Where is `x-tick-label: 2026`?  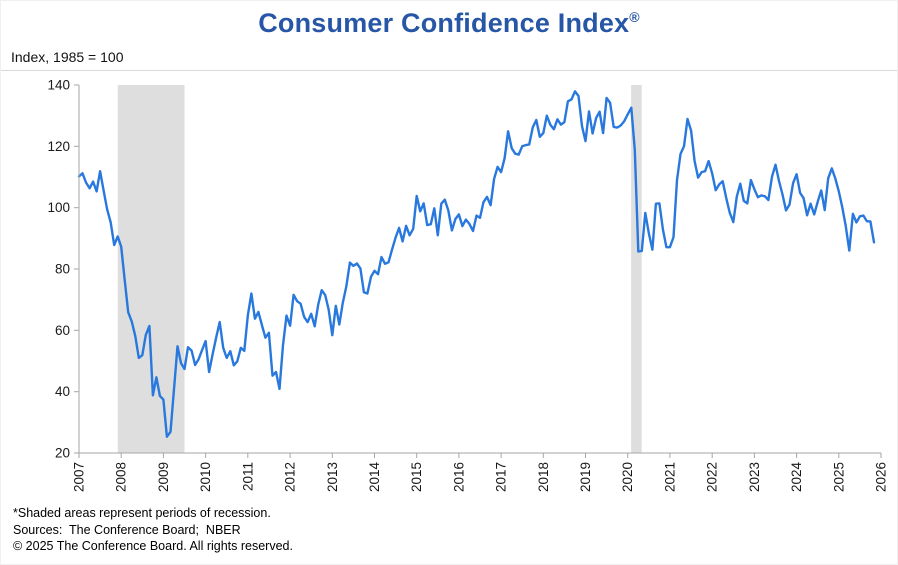 x-tick-label: 2026 is located at coordinates (881, 477).